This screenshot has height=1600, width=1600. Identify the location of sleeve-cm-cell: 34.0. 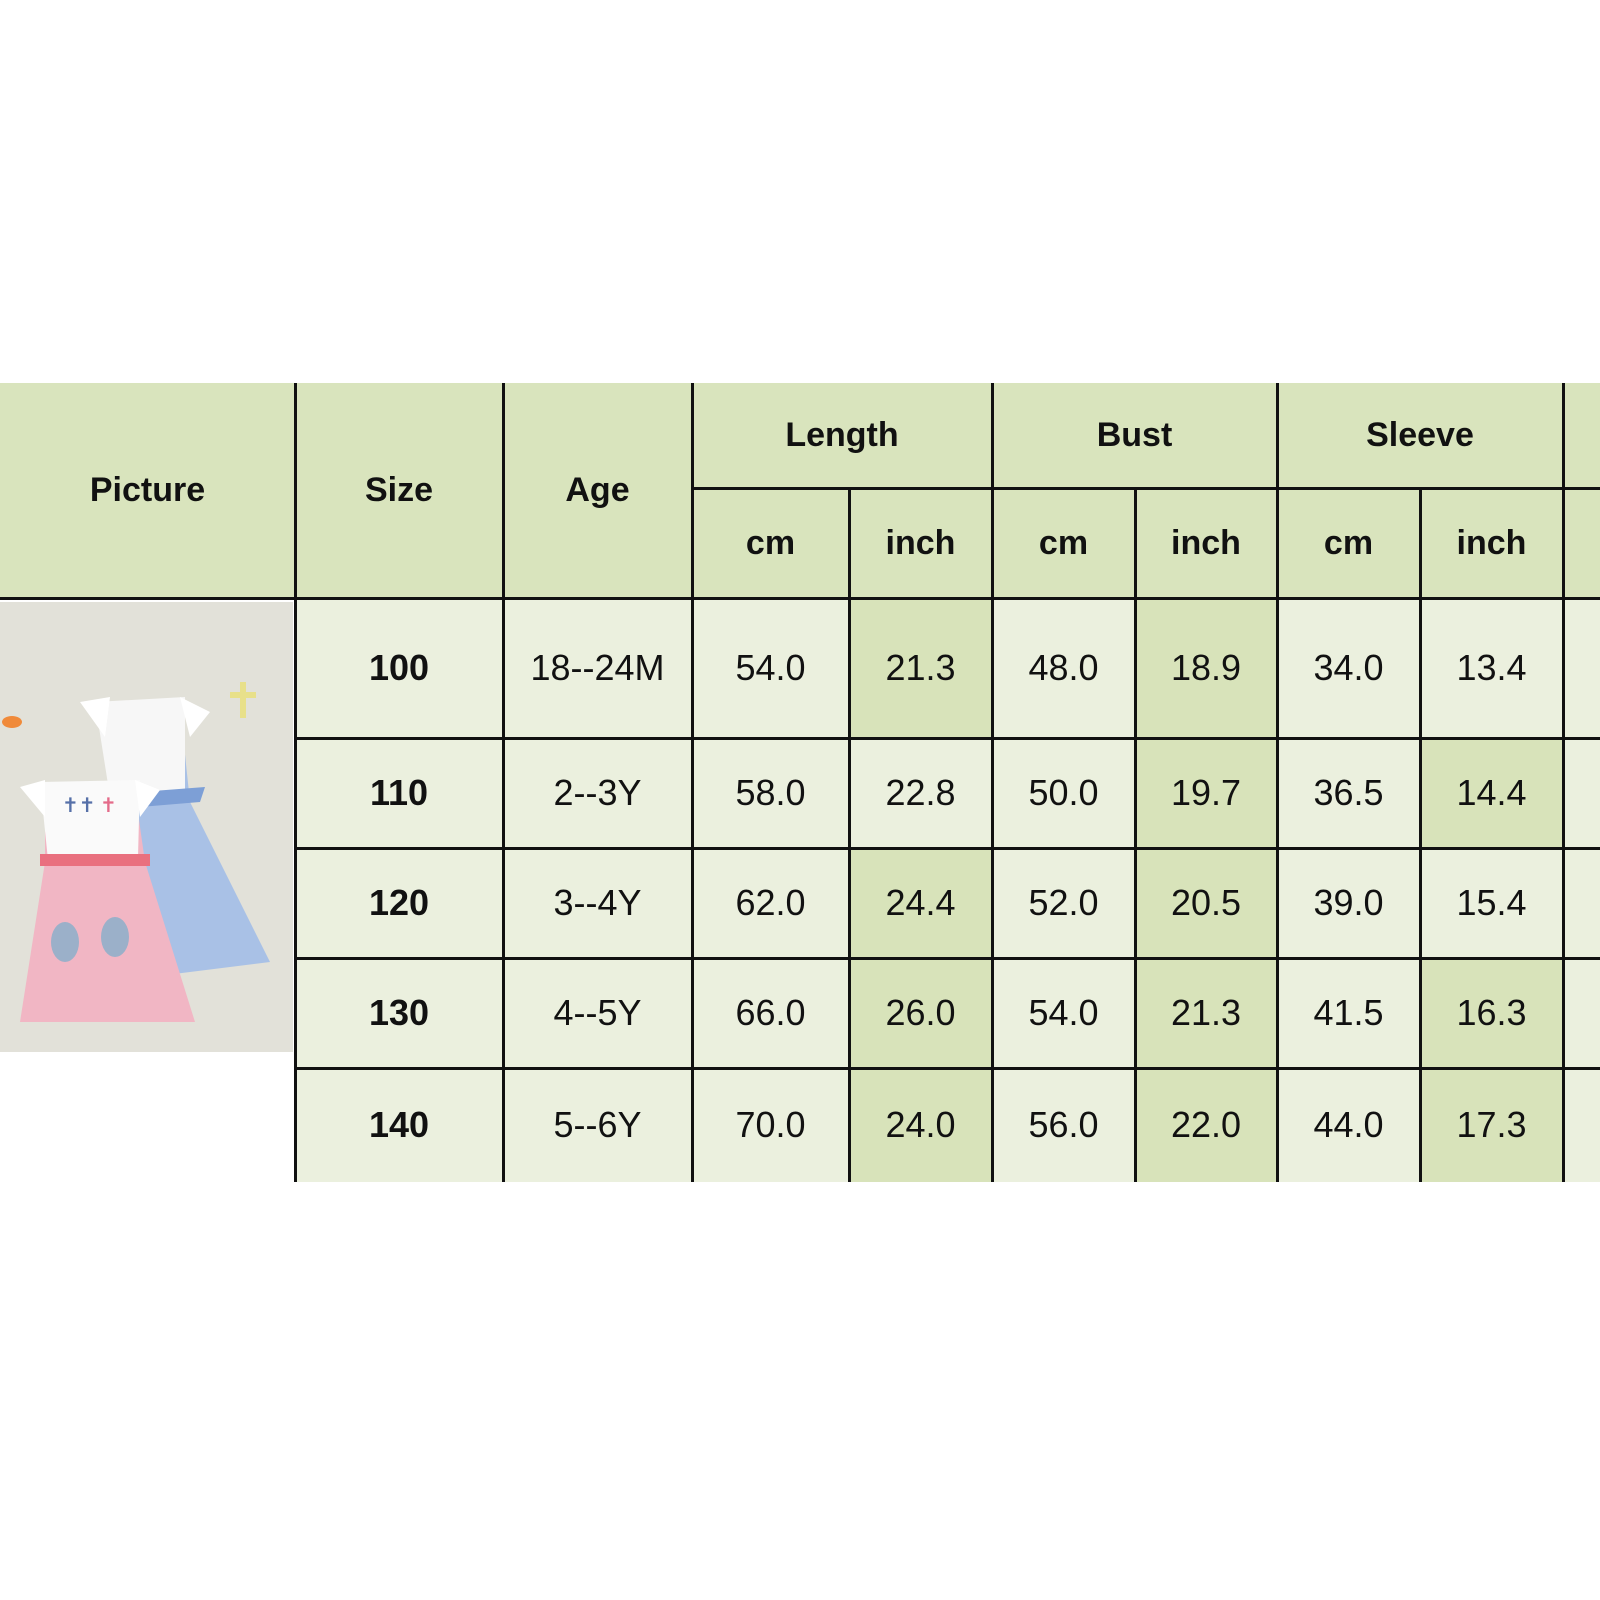
(1348, 668).